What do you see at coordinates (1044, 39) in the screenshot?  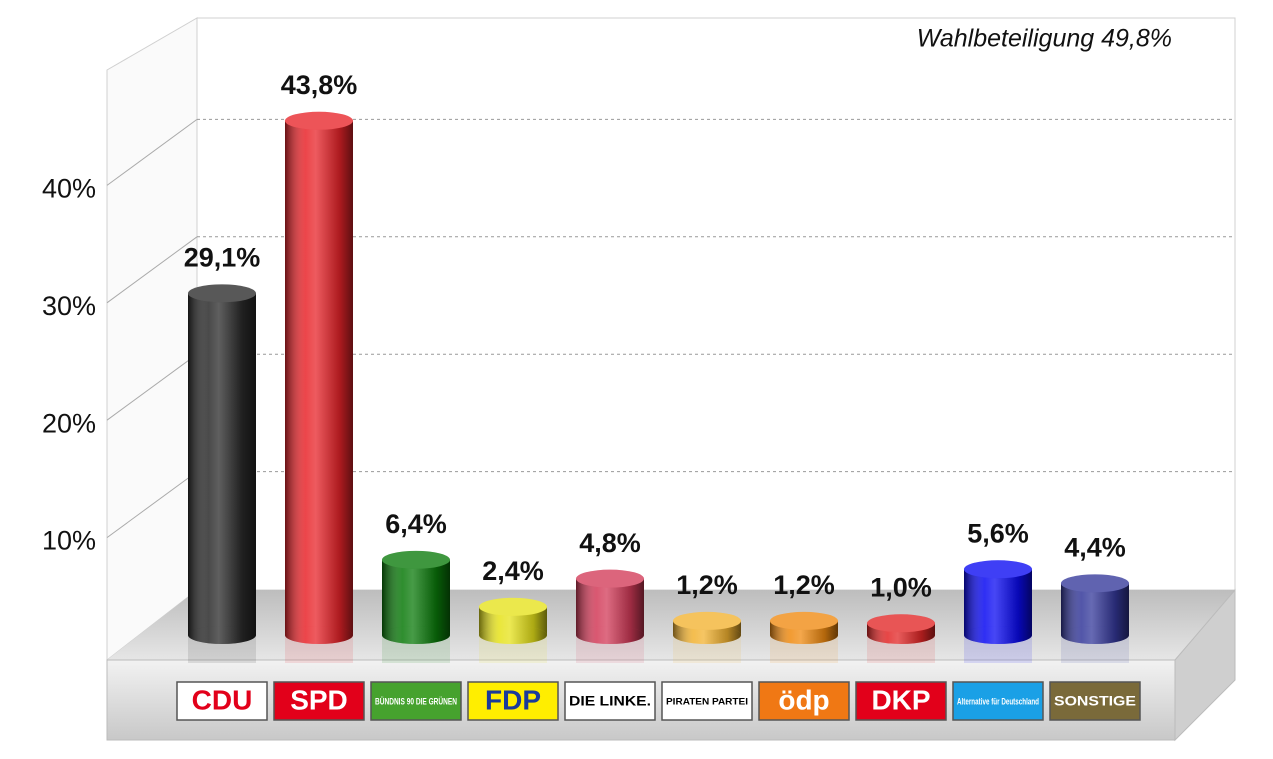 I see `annotation: Wahlbeteiligung 49,8%` at bounding box center [1044, 39].